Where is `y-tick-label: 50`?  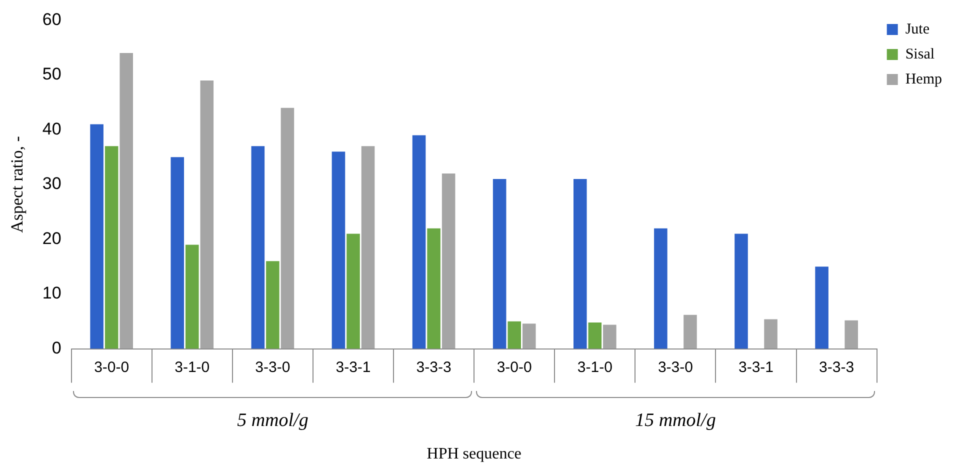 y-tick-label: 50 is located at coordinates (52, 74).